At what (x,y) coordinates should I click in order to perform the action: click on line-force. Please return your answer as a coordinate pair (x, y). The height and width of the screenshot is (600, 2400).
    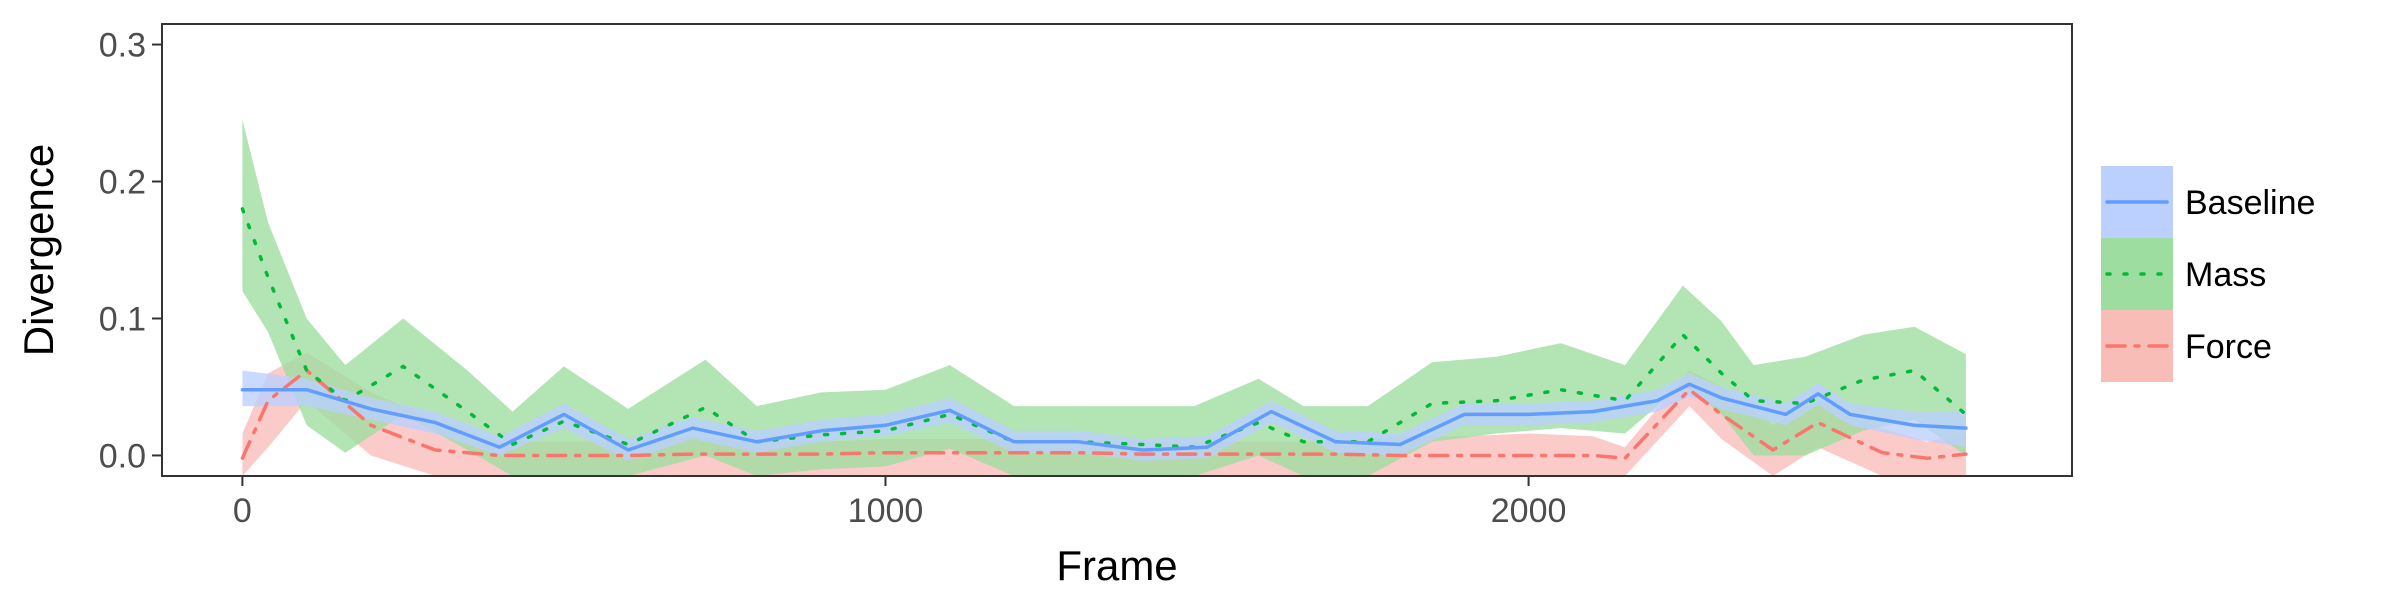
    Looking at the image, I should click on (1104, 414).